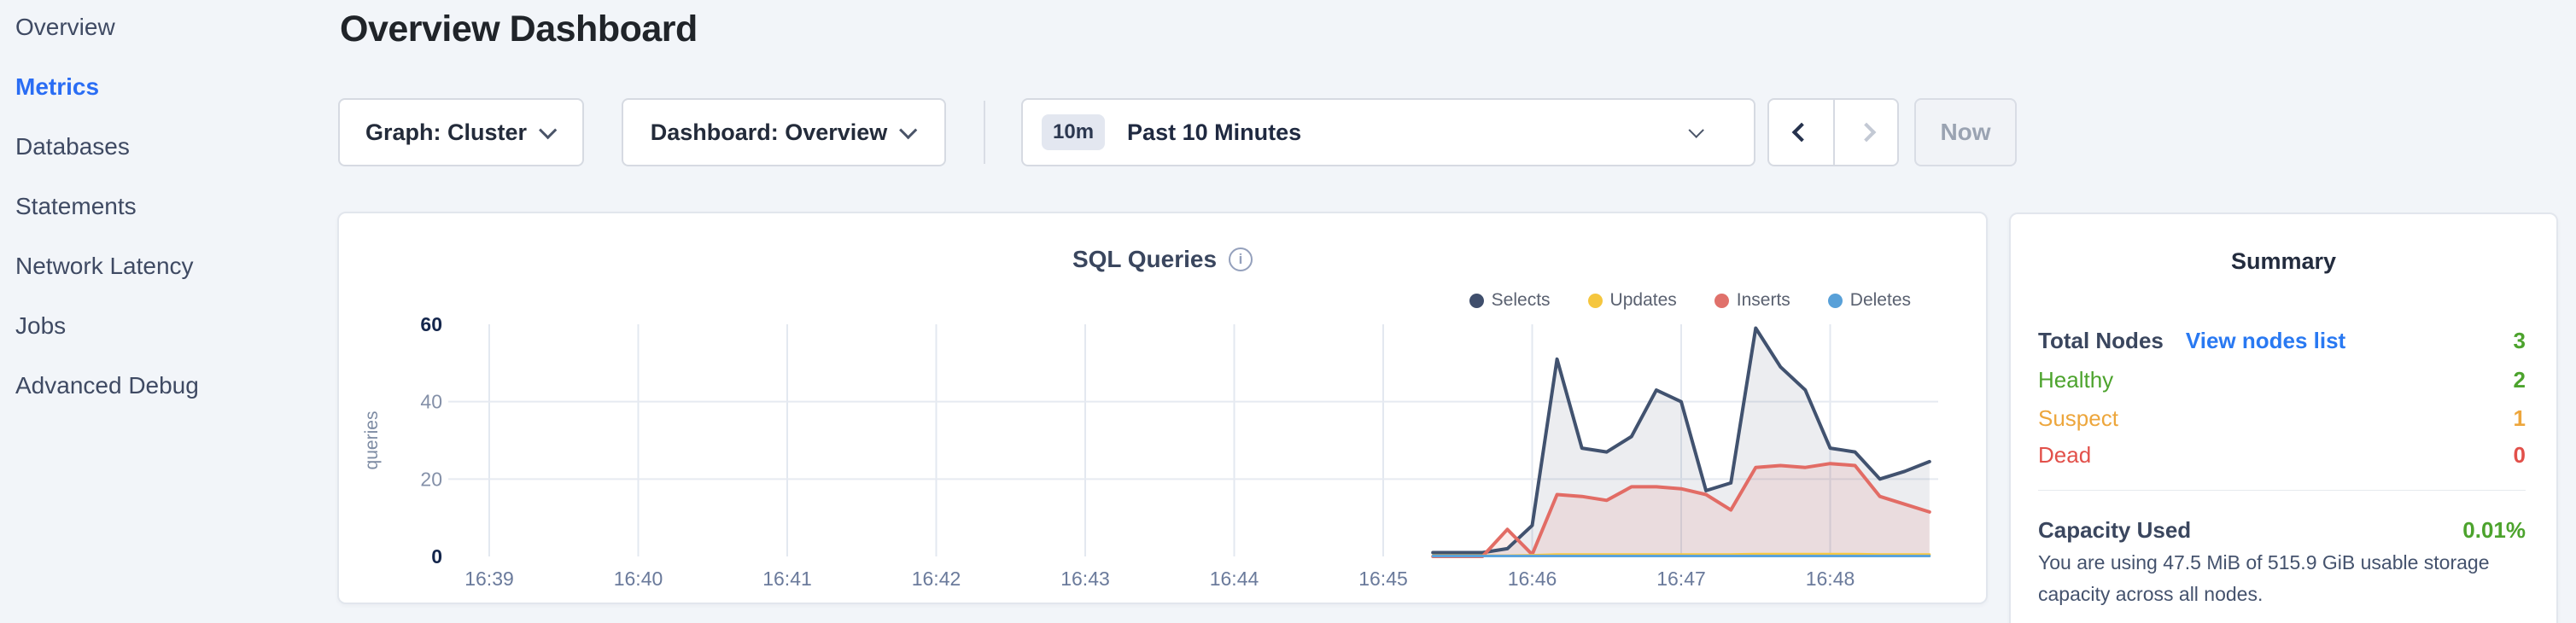 This screenshot has height=623, width=2576. I want to click on dashboard-dropdown: Dashboard: Overview, so click(784, 132).